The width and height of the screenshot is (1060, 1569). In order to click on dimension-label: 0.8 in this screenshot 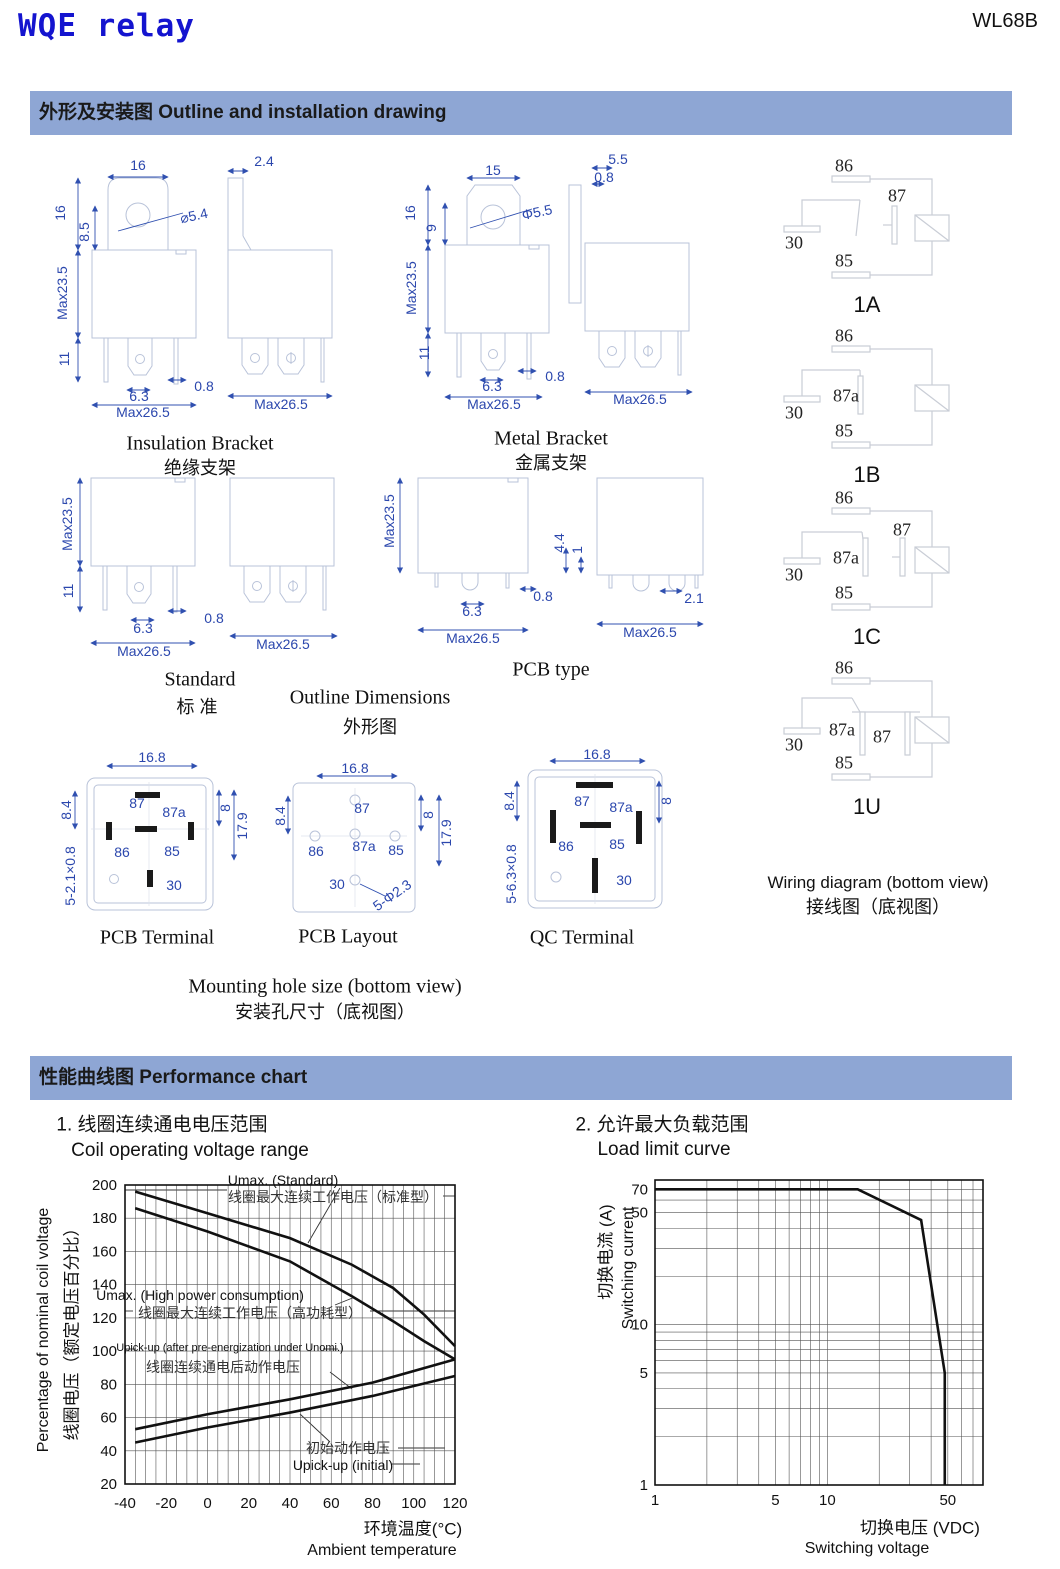, I will do `click(604, 177)`.